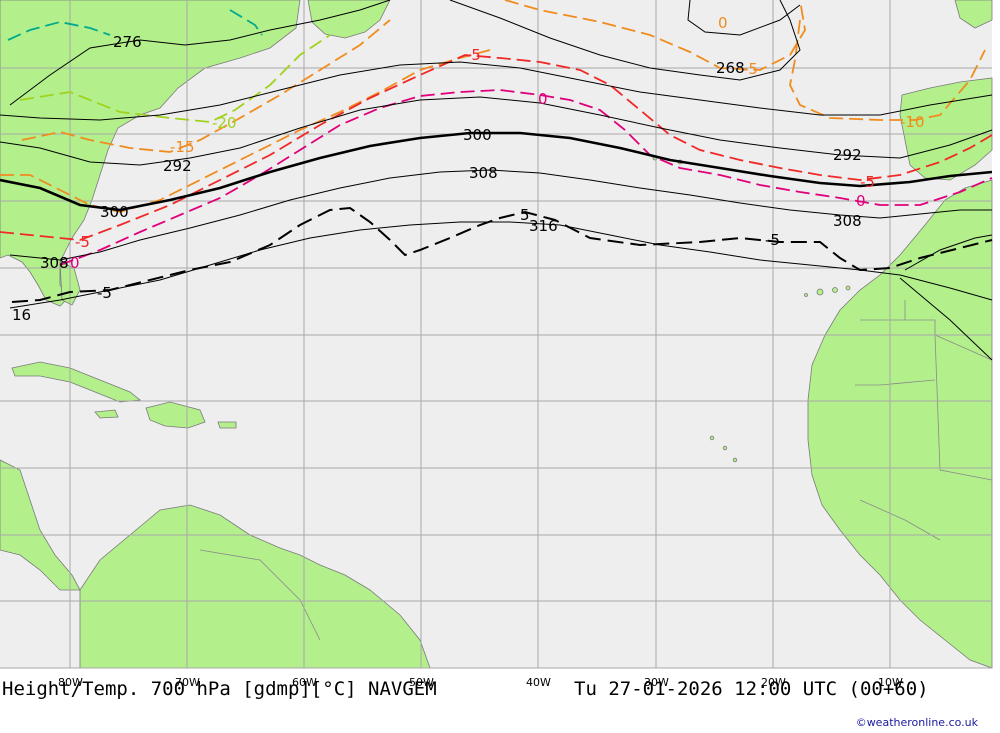  What do you see at coordinates (656, 682) in the screenshot?
I see `lon-label: 30W` at bounding box center [656, 682].